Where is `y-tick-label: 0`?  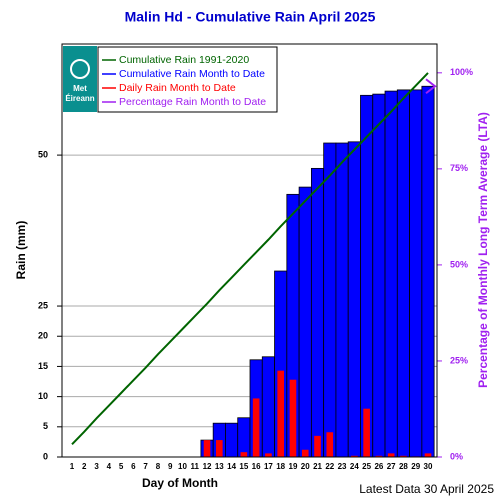 y-tick-label: 0 is located at coordinates (45, 456).